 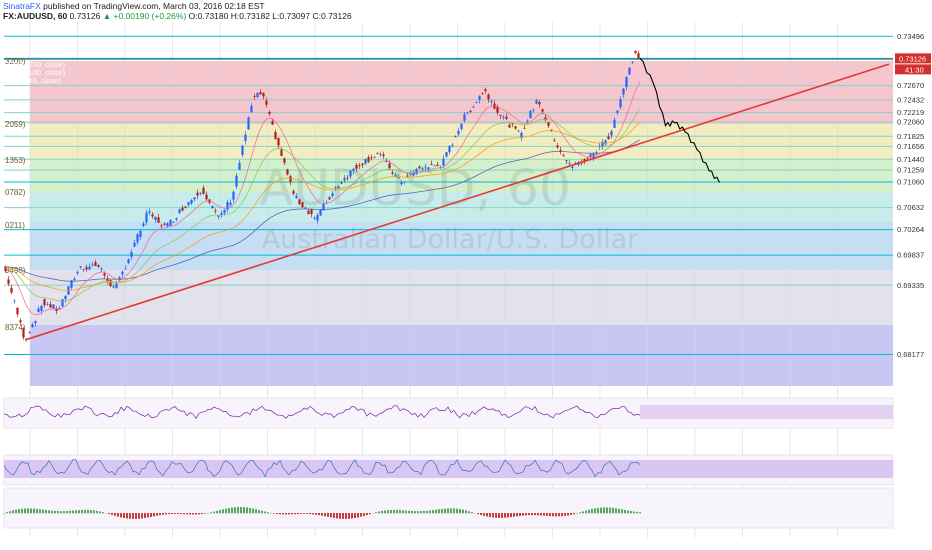 I want to click on legend-item: EMA (200, close), so click(x=37, y=64).